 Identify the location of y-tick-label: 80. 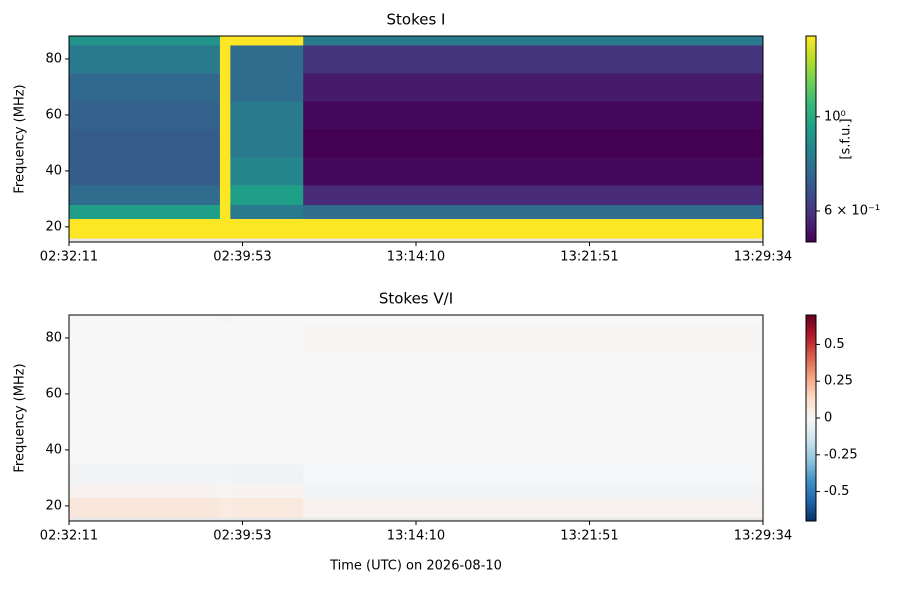
(53, 58).